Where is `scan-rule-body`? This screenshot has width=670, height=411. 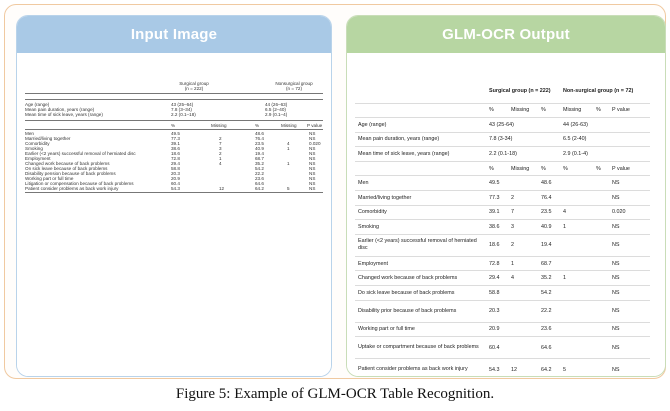
scan-rule-body is located at coordinates (174, 129).